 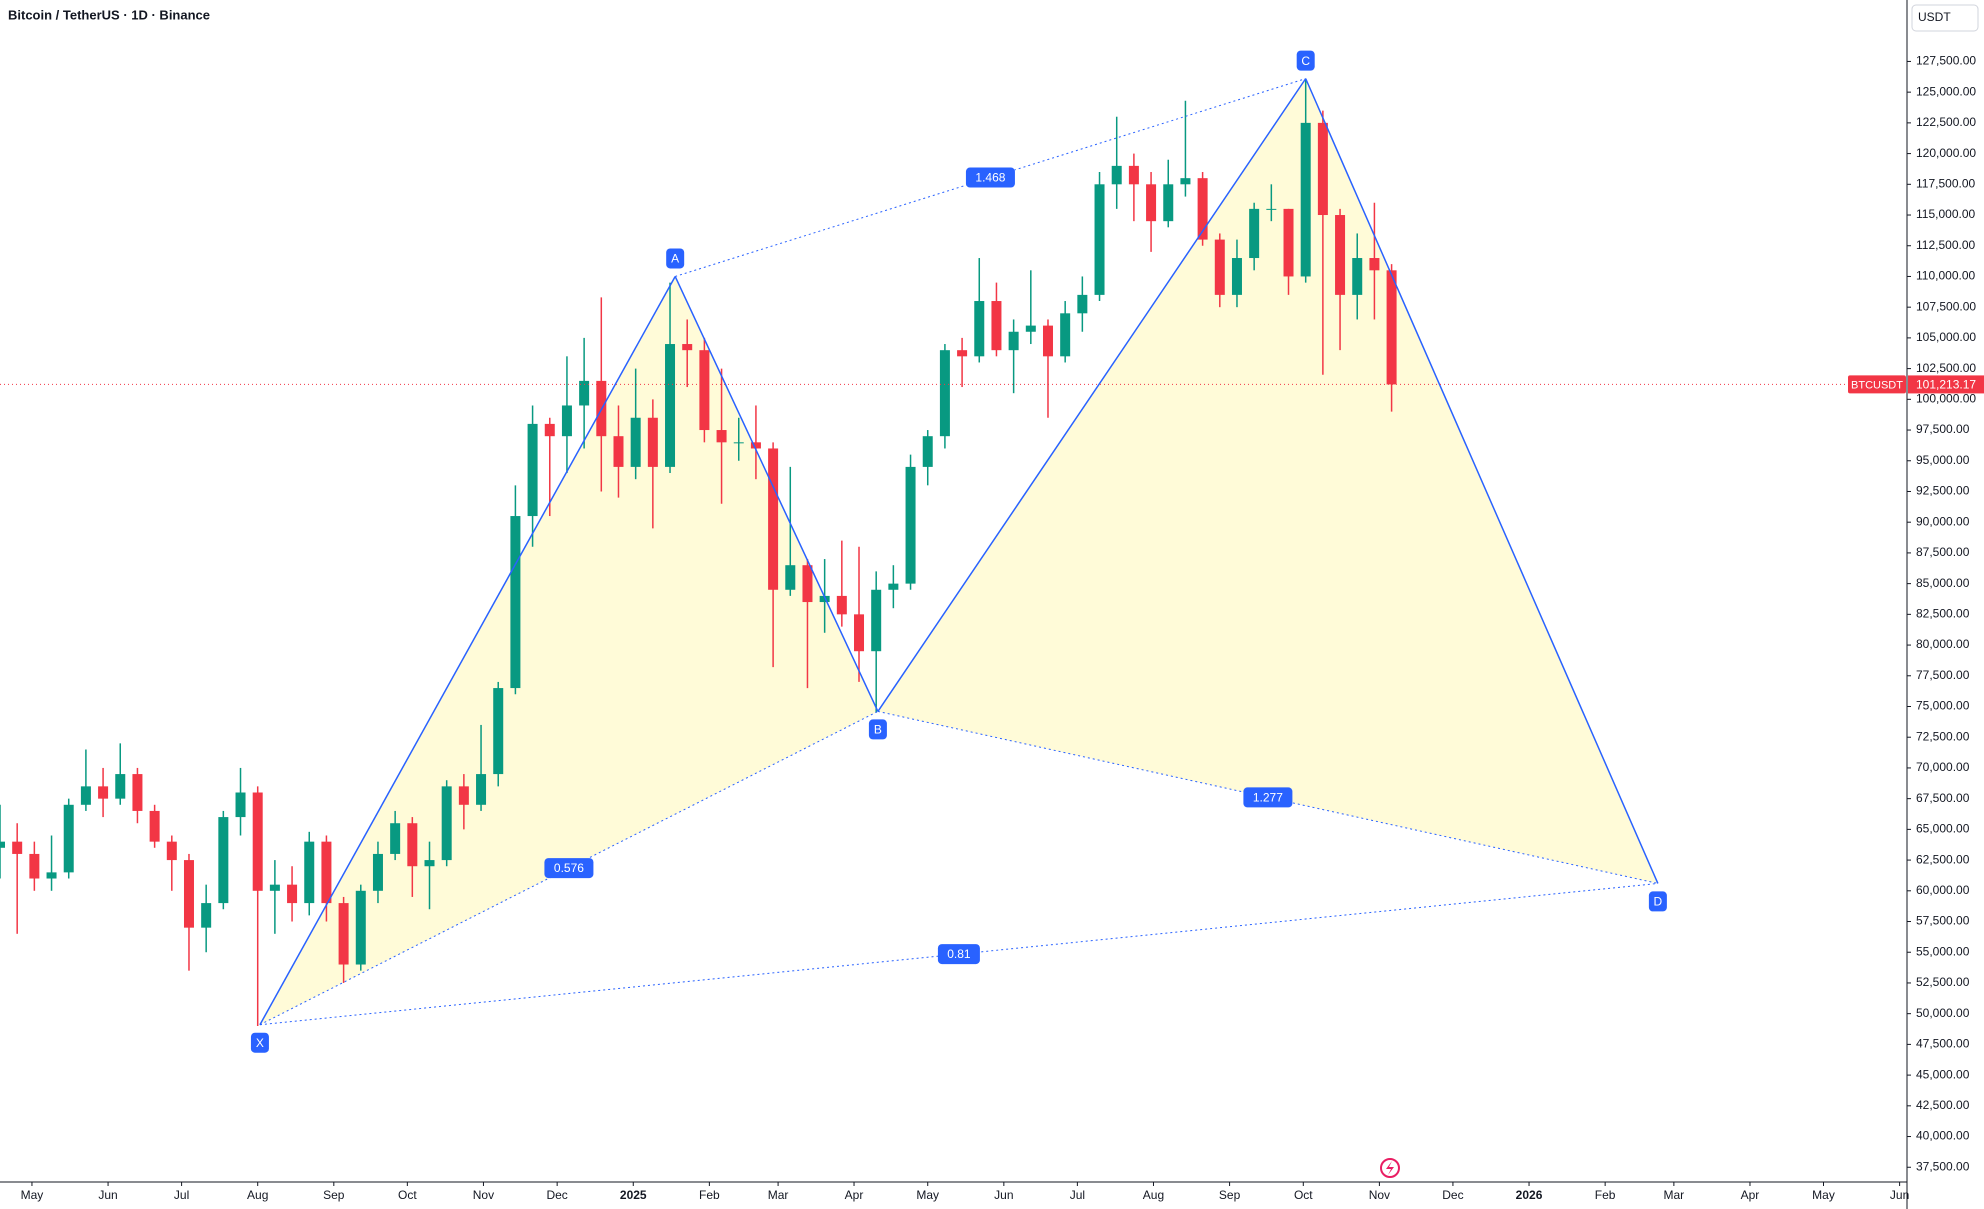 I want to click on y-tick-label: 125,000.00, so click(x=1946, y=91).